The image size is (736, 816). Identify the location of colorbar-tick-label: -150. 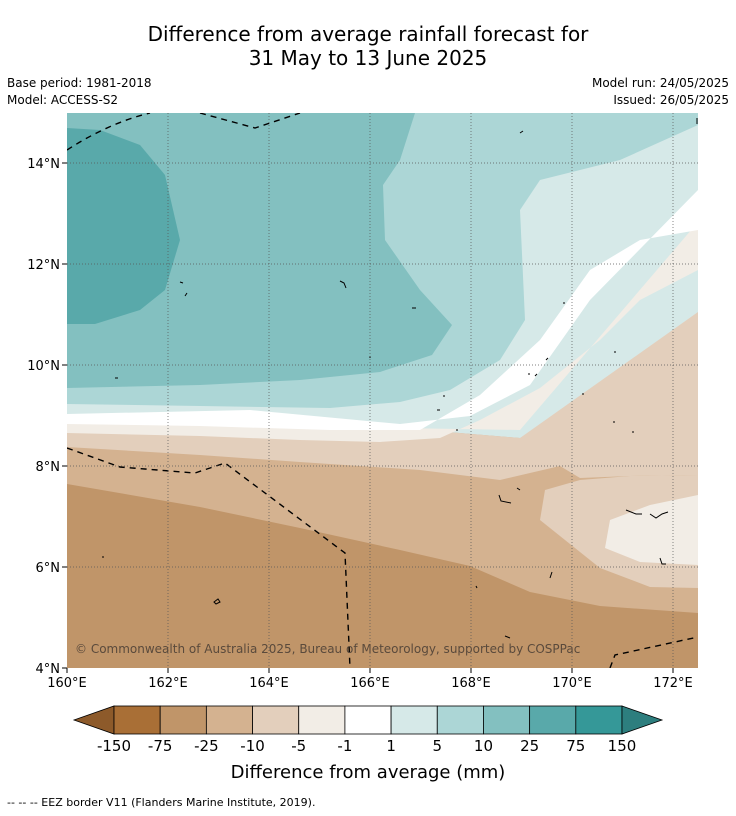
(114, 746).